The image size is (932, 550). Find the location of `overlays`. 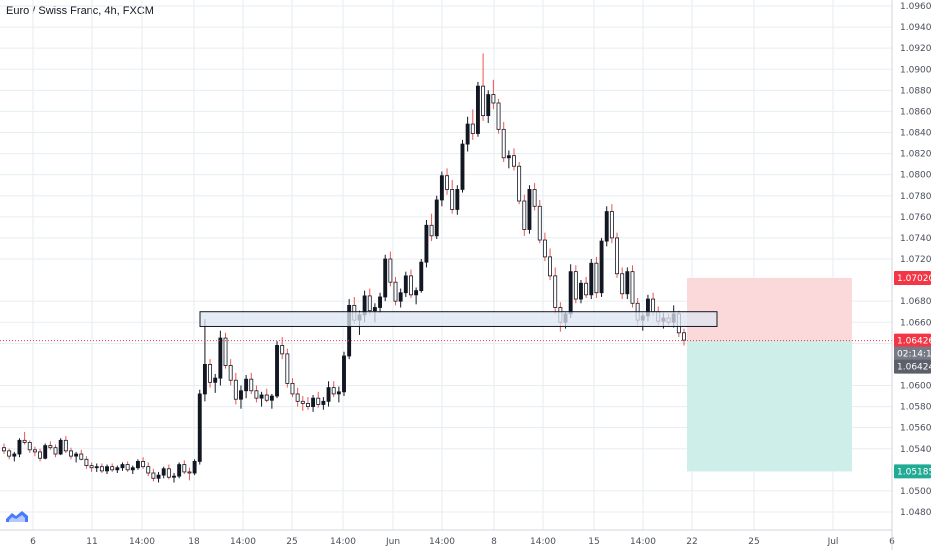

overlays is located at coordinates (446, 326).